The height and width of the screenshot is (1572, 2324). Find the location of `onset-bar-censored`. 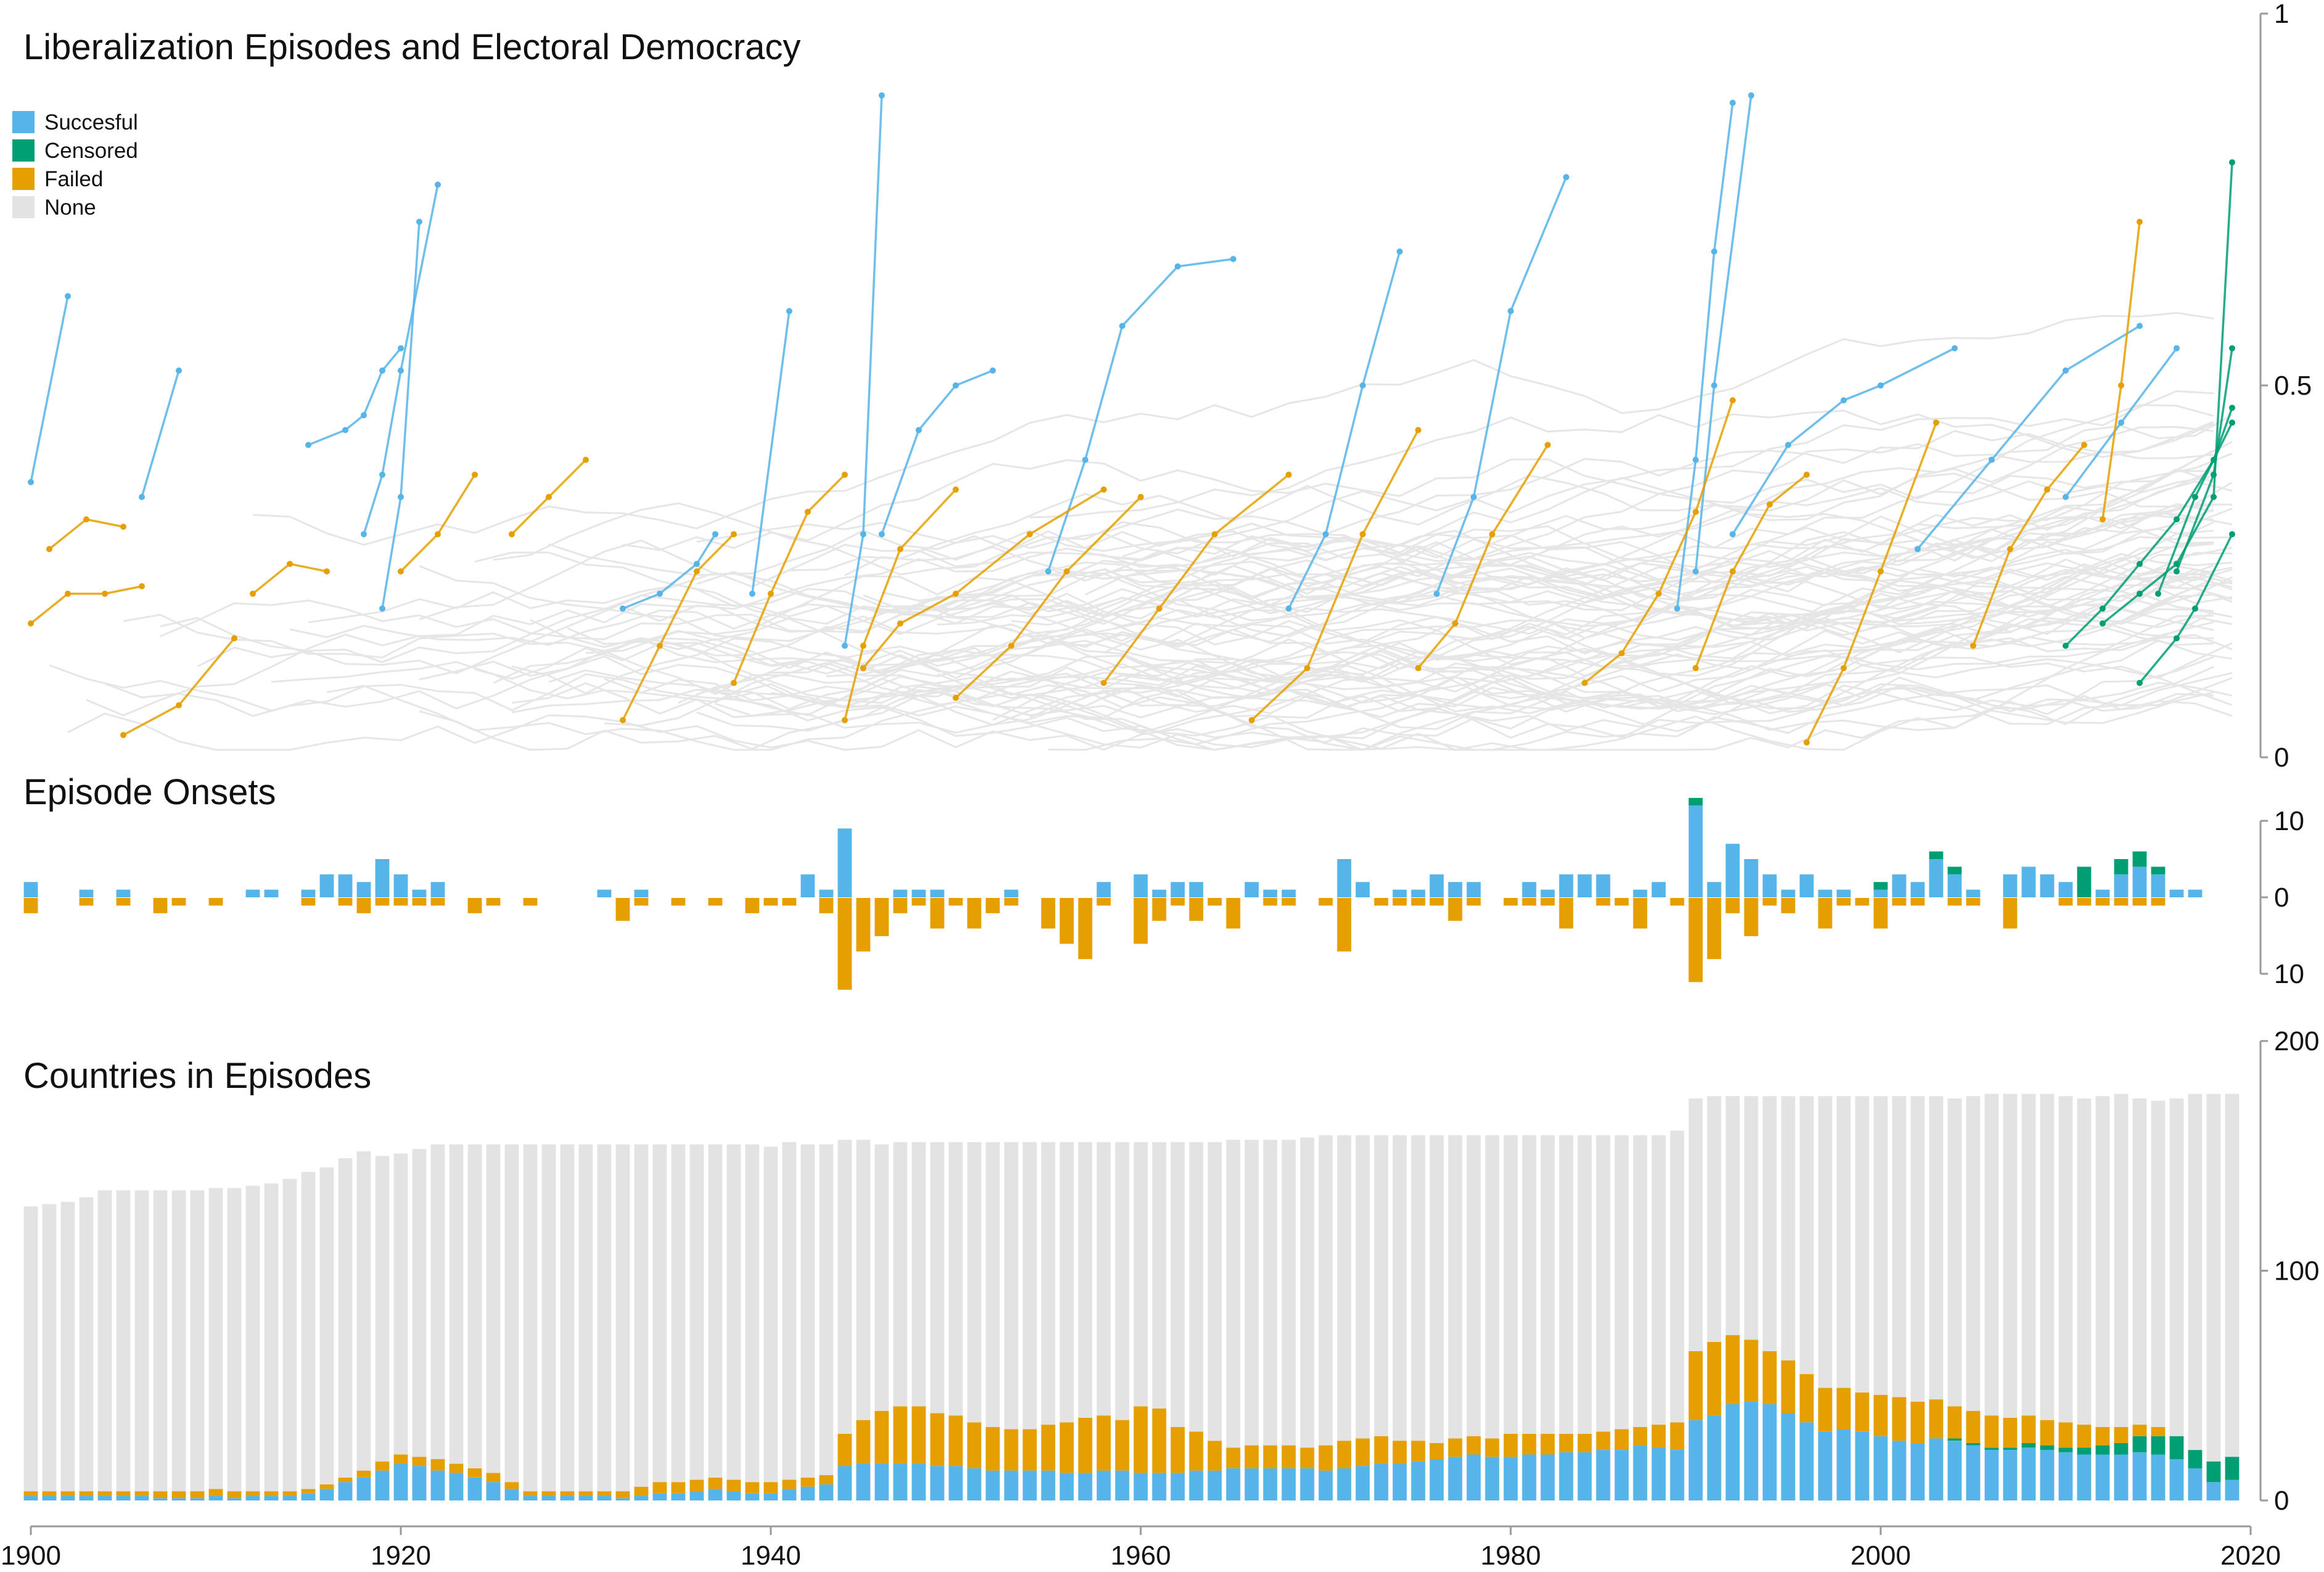

onset-bar-censored is located at coordinates (2121, 867).